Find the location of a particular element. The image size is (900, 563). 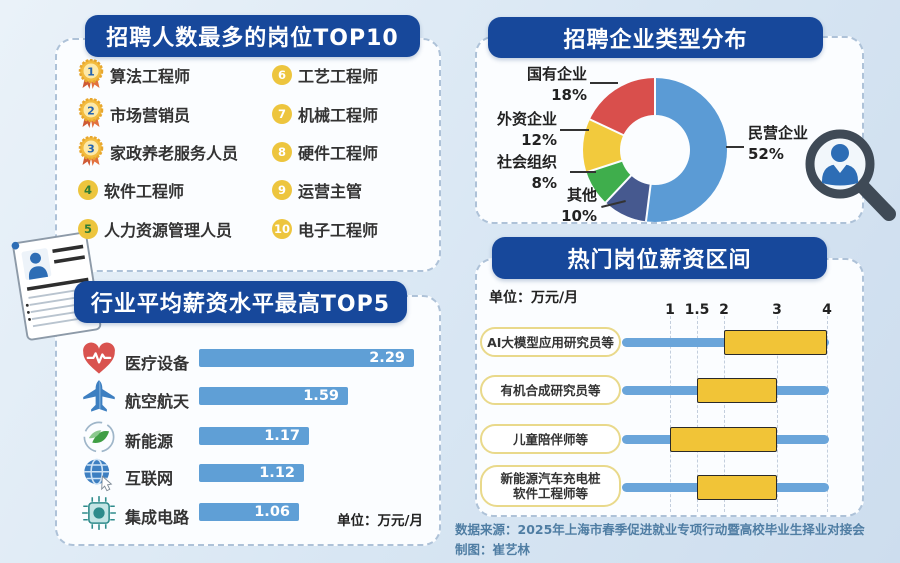

medal-icon: 2 is located at coordinates (91, 112).